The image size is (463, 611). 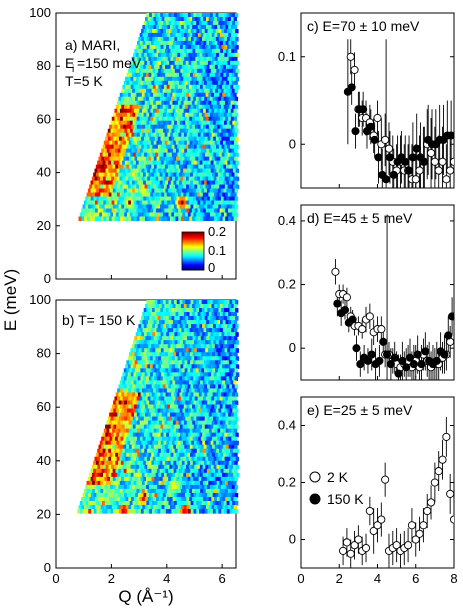 What do you see at coordinates (10, 300) in the screenshot?
I see `shared-y-axis-label: E (meV)` at bounding box center [10, 300].